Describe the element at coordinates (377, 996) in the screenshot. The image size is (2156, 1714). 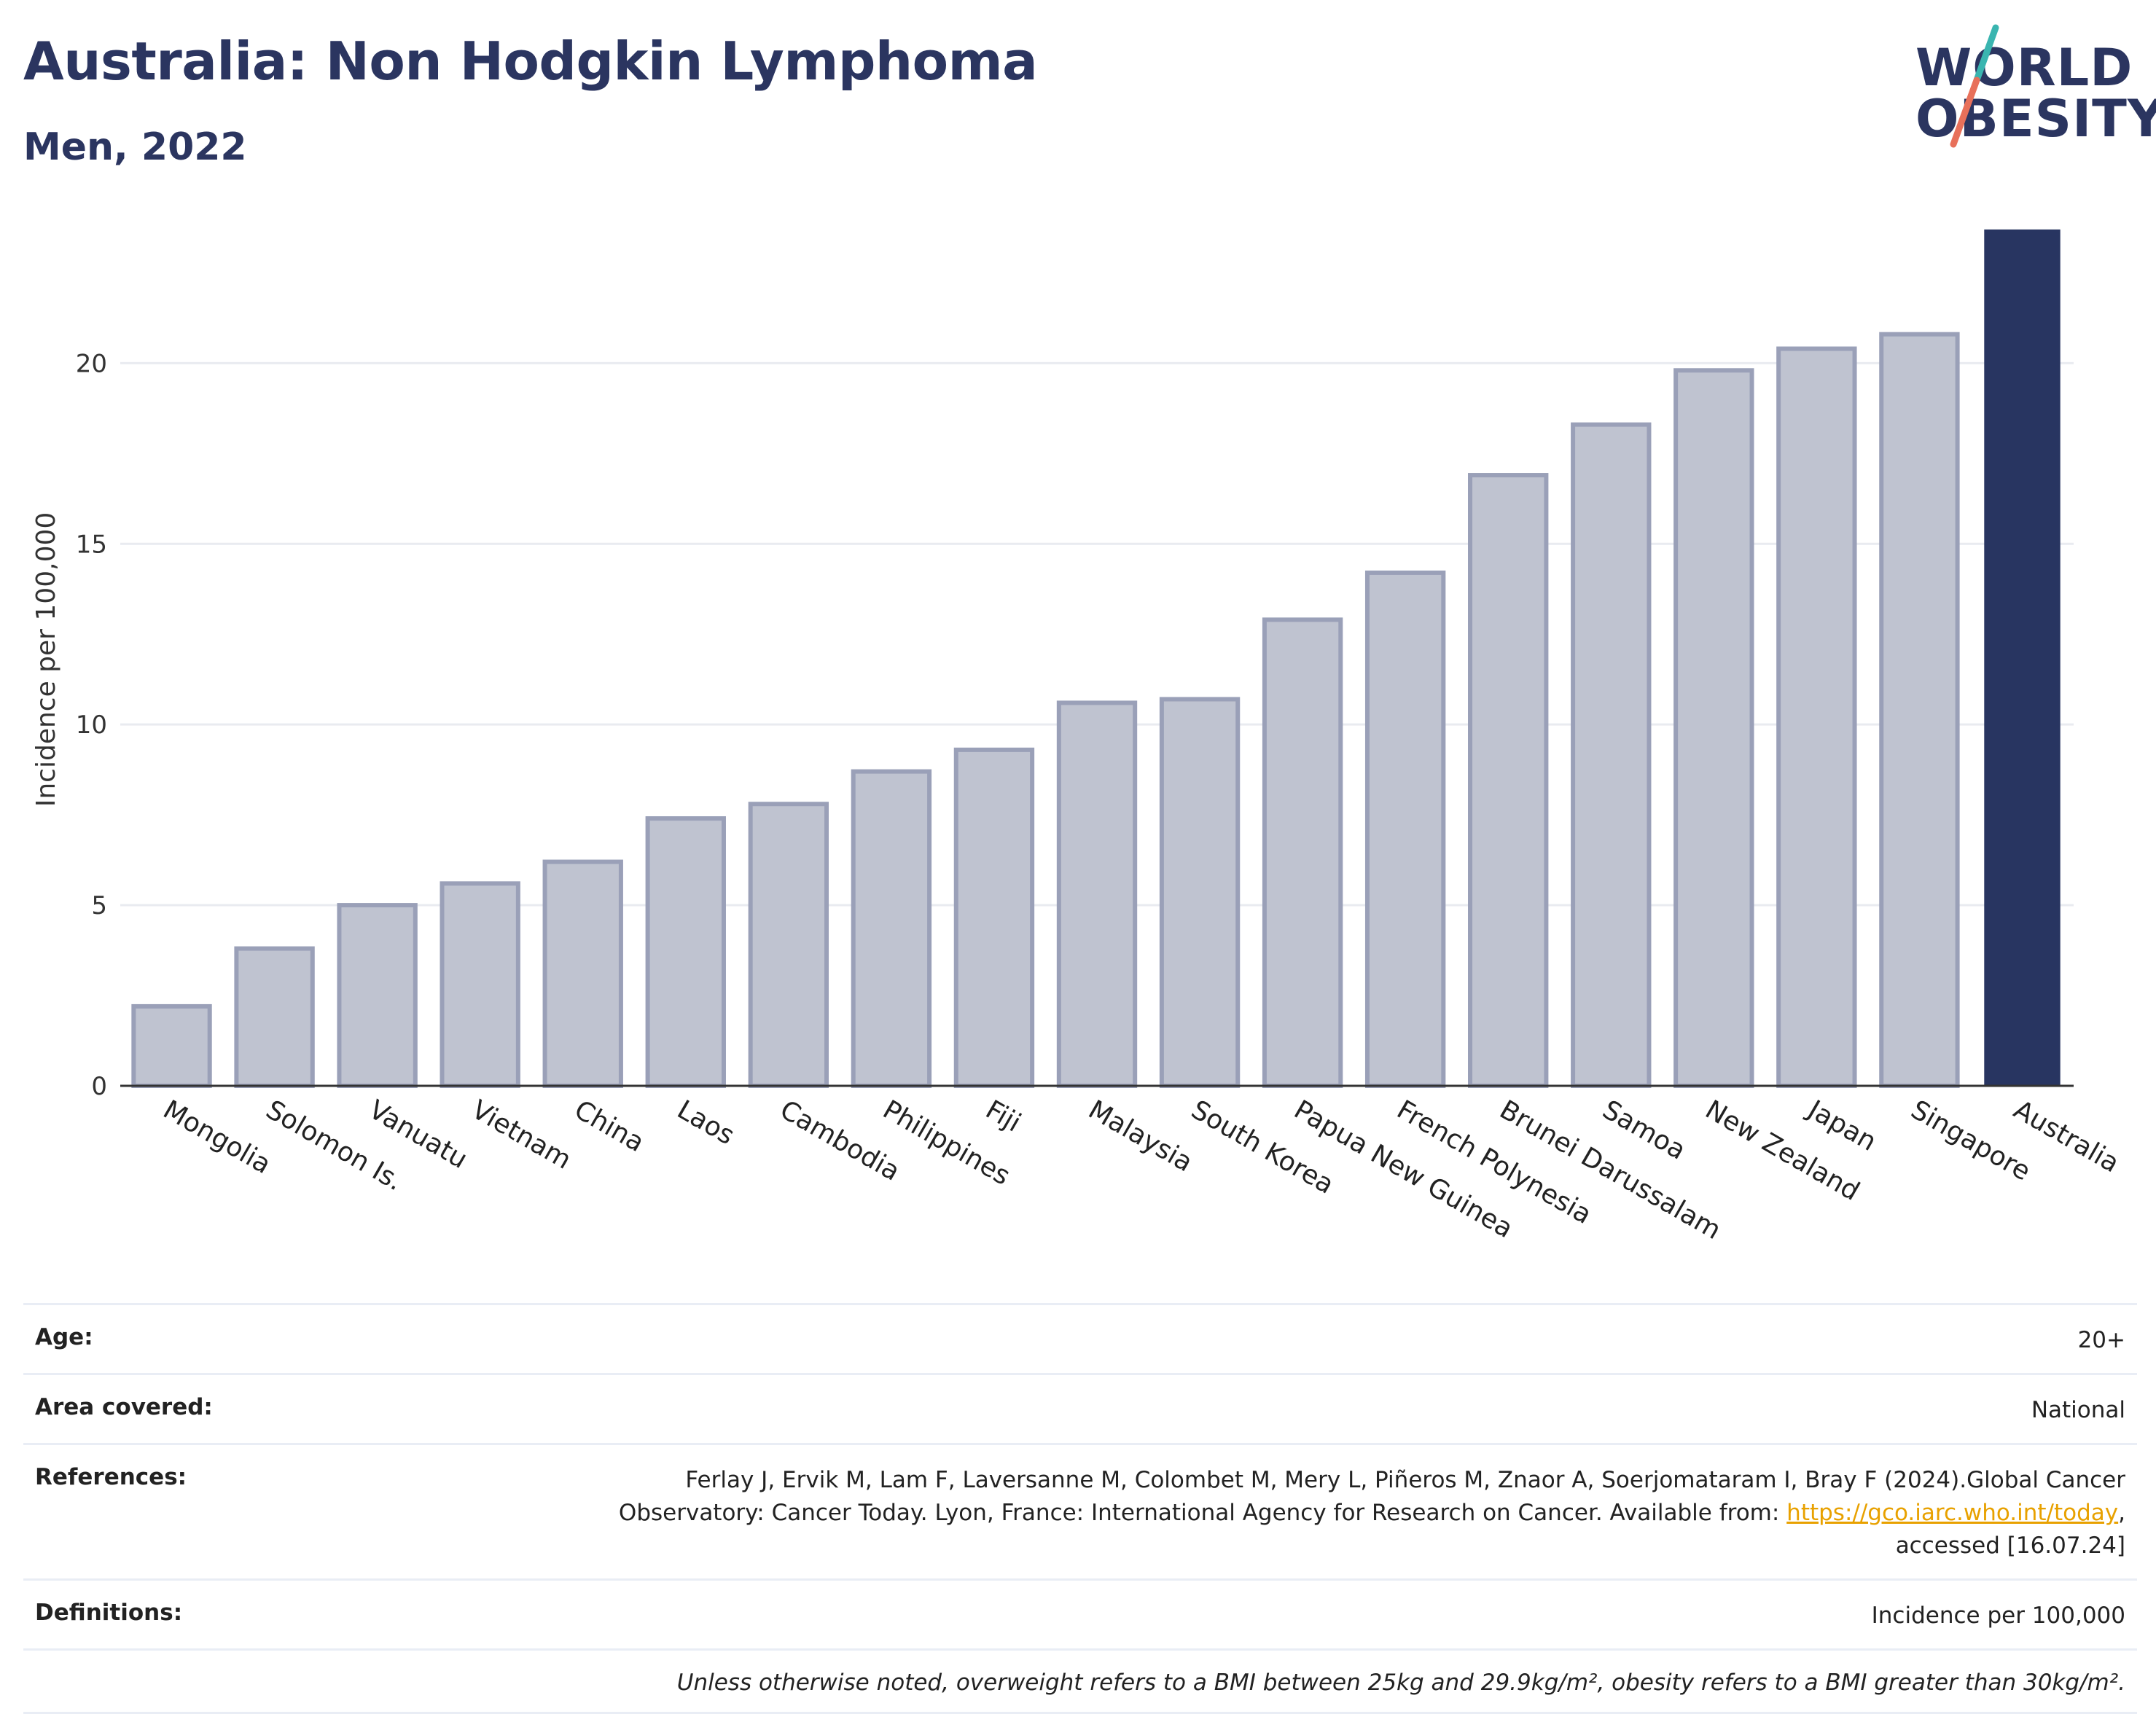
I see `bar-vanuatu` at that location.